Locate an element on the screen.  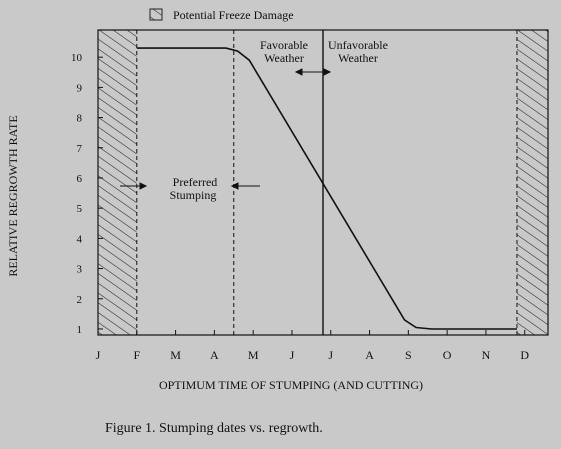
x-tick-label-9: O is located at coordinates (447, 355).